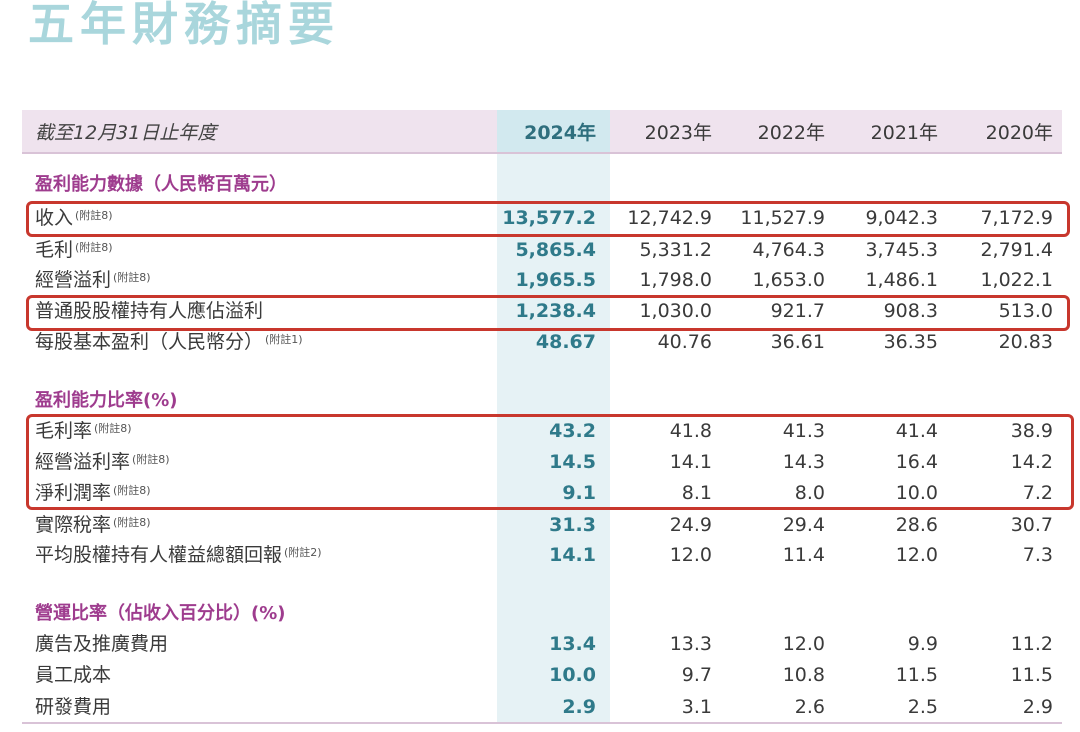  Describe the element at coordinates (675, 311) in the screenshot. I see `value-cell: 1,030.0` at that location.